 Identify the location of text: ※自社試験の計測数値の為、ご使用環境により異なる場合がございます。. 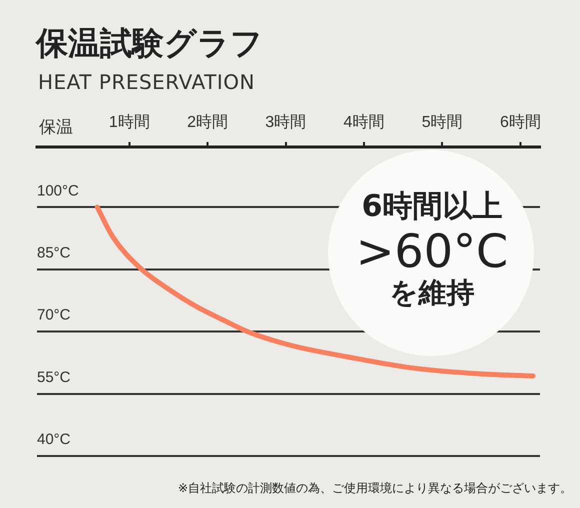
(375, 488).